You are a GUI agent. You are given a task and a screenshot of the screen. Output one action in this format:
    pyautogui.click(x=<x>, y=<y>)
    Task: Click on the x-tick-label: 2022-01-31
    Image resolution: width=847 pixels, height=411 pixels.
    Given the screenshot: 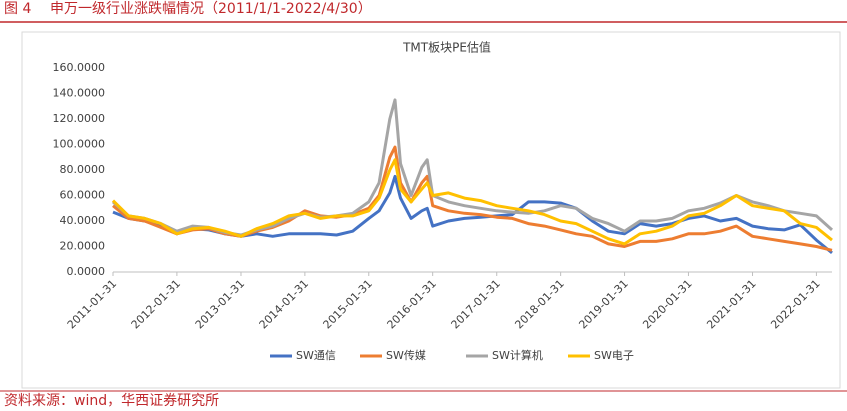 What is the action you would take?
    pyautogui.click(x=795, y=304)
    